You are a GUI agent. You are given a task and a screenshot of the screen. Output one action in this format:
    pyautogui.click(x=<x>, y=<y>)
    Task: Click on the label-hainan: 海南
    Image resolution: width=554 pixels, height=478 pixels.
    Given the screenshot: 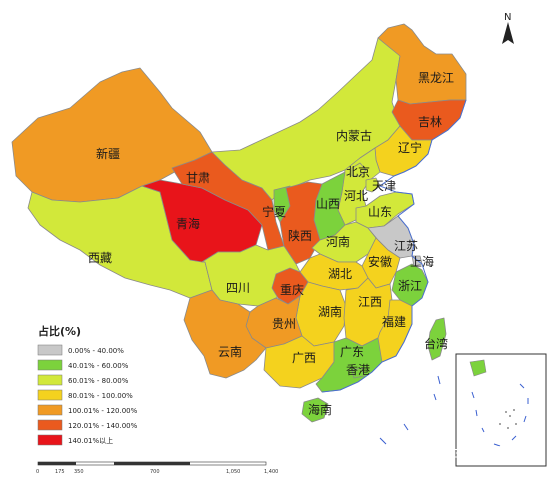 What is the action you would take?
    pyautogui.click(x=320, y=409)
    